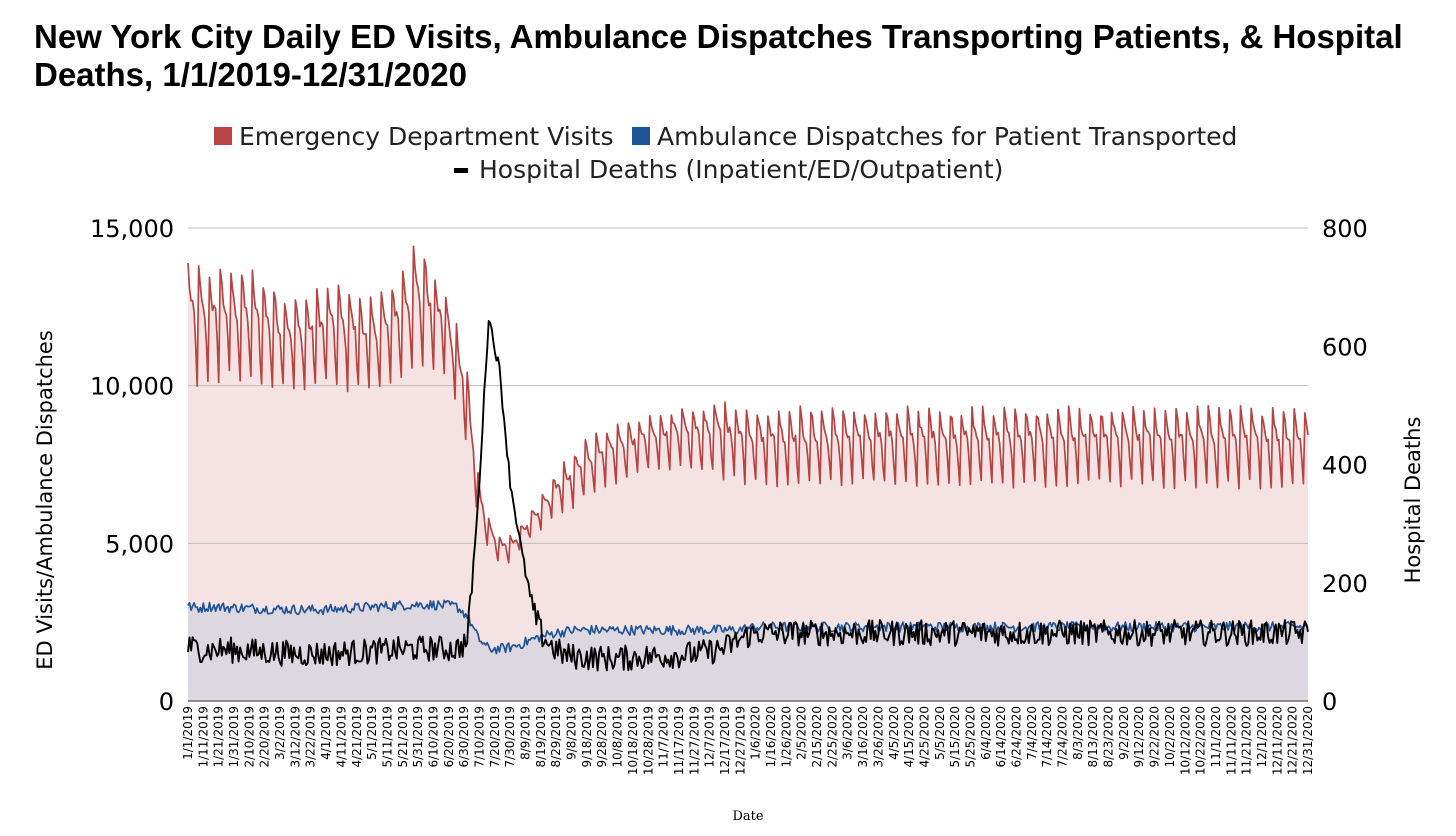  I want to click on x-tick-label: 8/13/2020, so click(1093, 737).